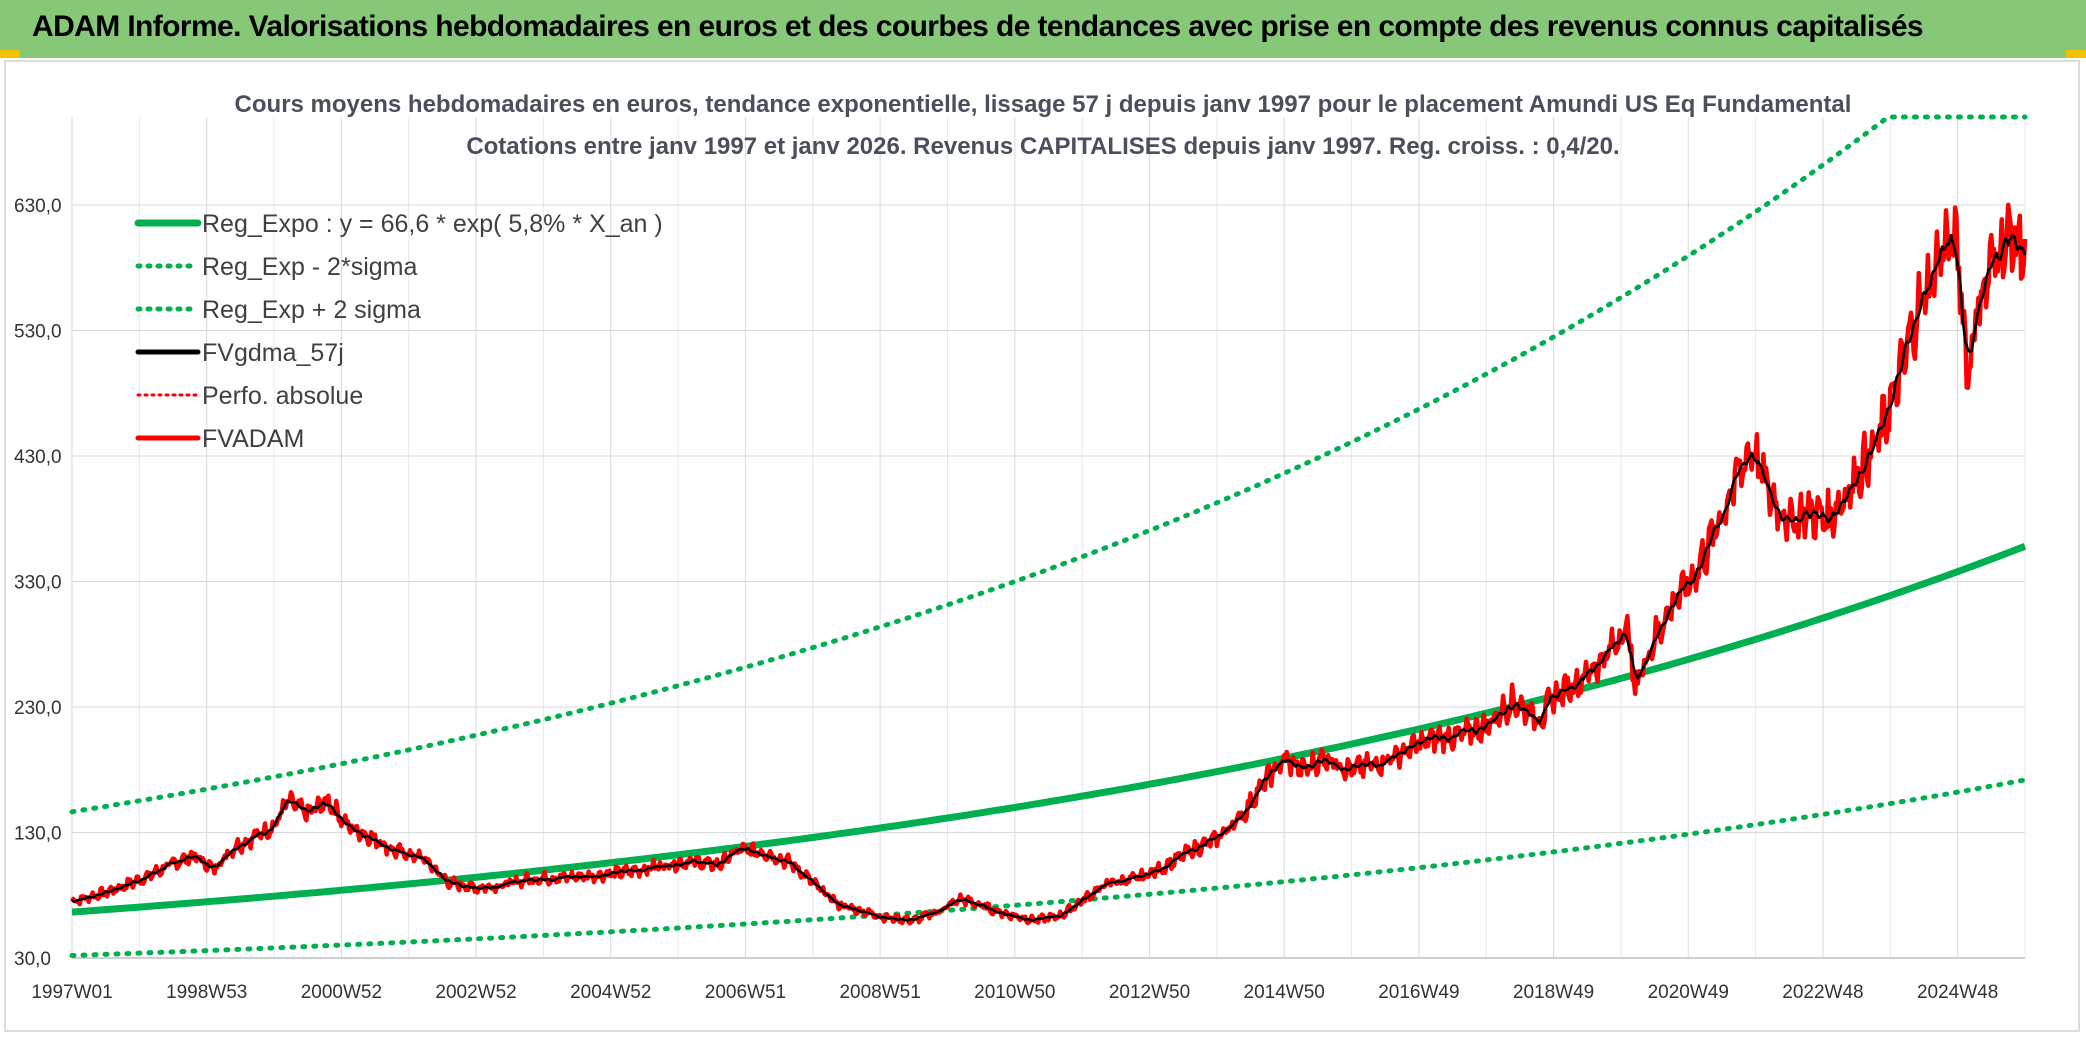 This screenshot has width=2086, height=1037. I want to click on x-tick-label: 2010W50, so click(1014, 992).